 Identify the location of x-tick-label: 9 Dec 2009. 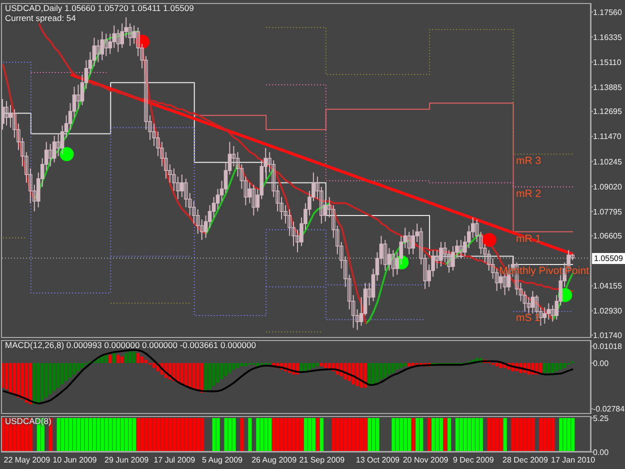
(473, 460).